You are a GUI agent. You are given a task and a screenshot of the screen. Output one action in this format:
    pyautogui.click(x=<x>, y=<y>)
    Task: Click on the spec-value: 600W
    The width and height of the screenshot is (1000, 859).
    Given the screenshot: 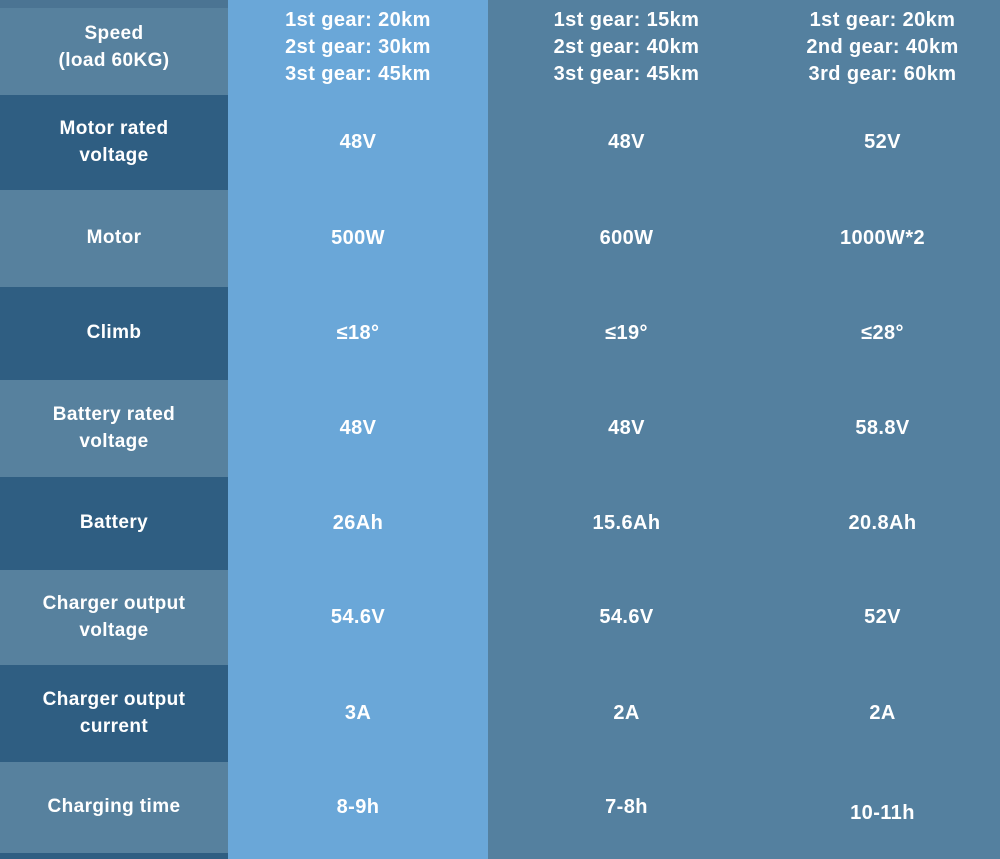 What is the action you would take?
    pyautogui.click(x=626, y=238)
    